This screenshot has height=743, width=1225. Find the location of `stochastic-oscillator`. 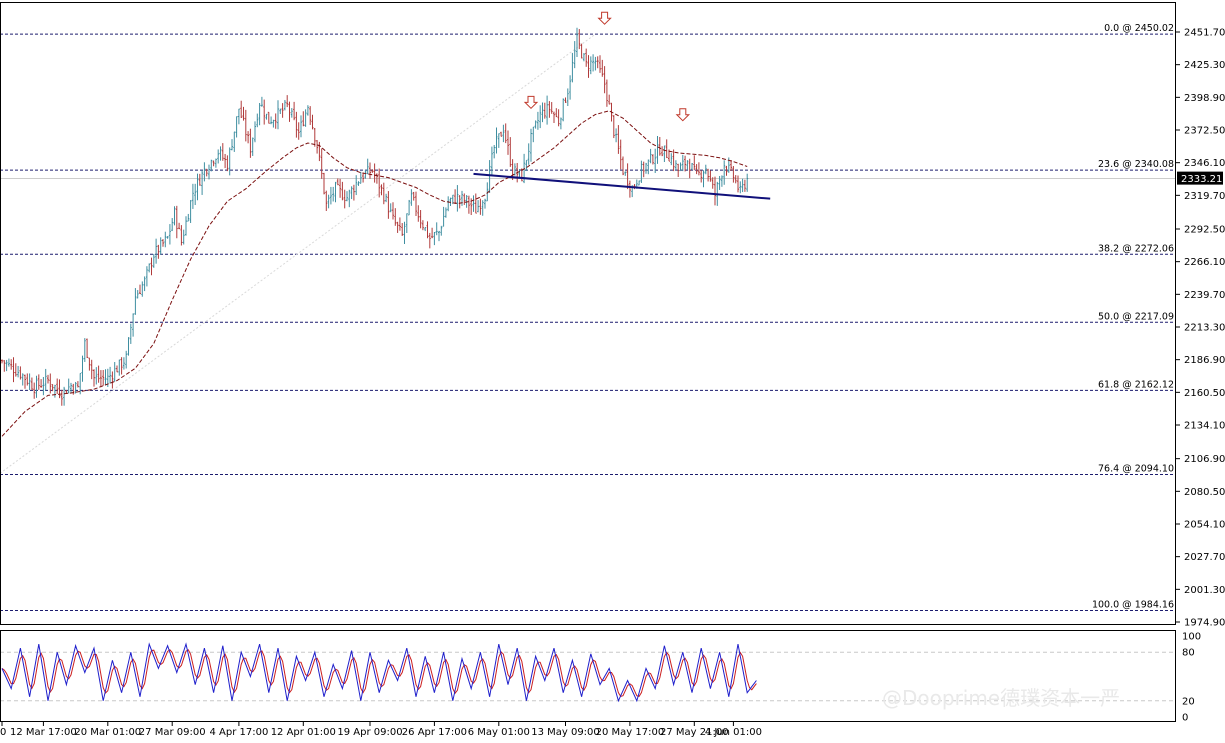

stochastic-oscillator is located at coordinates (588, 672).